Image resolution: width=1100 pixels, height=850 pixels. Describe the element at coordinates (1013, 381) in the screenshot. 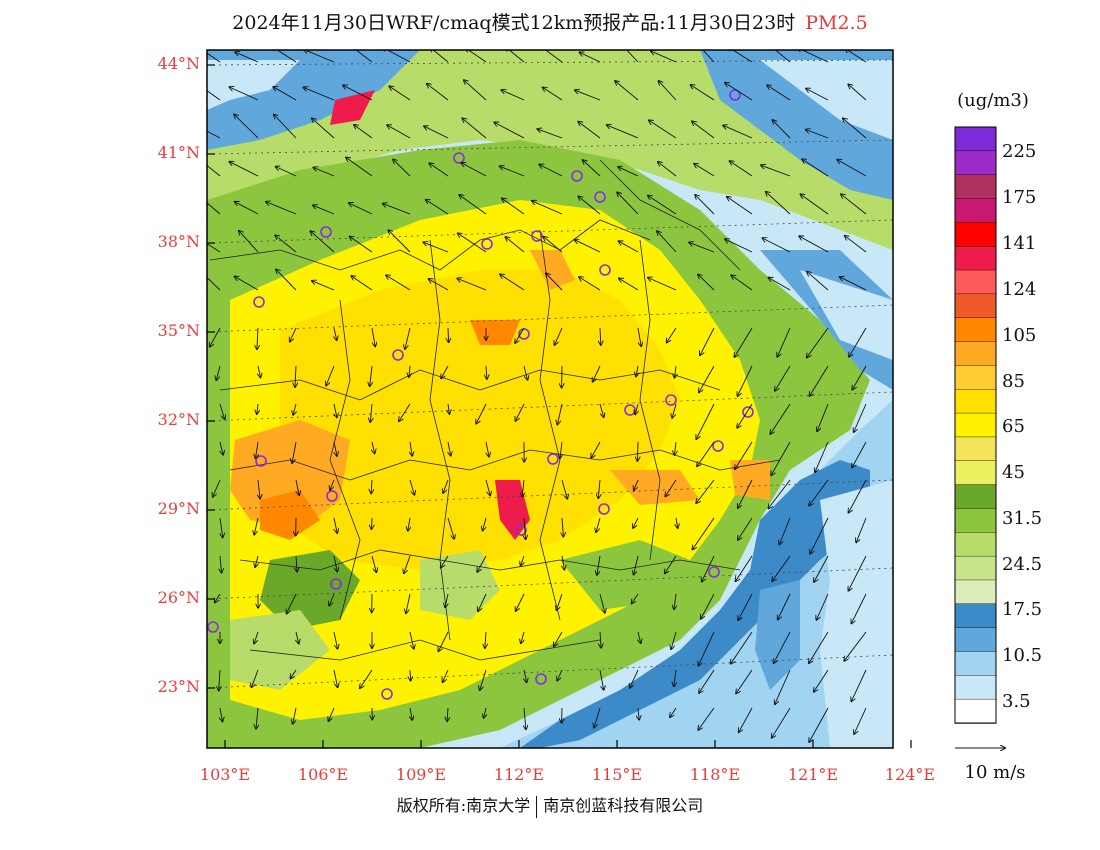

I see `colorbar-label-5: 85` at that location.